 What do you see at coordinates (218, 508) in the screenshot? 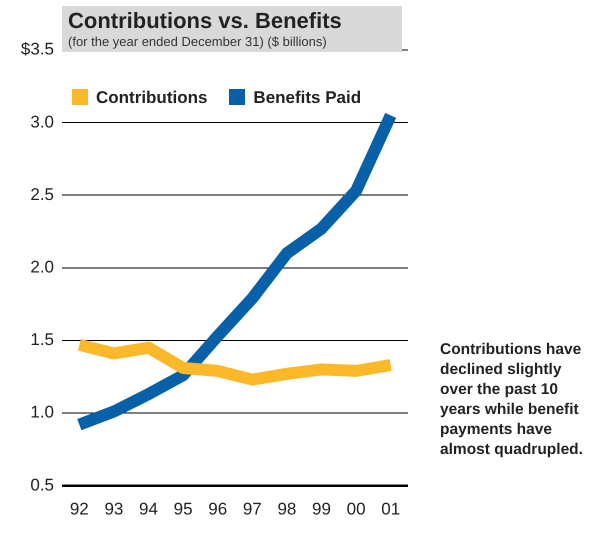
I see `x-tick-label: 96` at bounding box center [218, 508].